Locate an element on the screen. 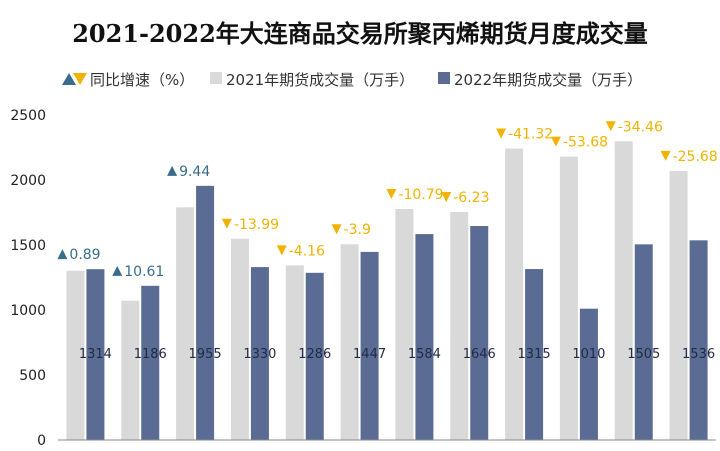 This screenshot has height=451, width=720. legend-2022-swatch is located at coordinates (444, 78).